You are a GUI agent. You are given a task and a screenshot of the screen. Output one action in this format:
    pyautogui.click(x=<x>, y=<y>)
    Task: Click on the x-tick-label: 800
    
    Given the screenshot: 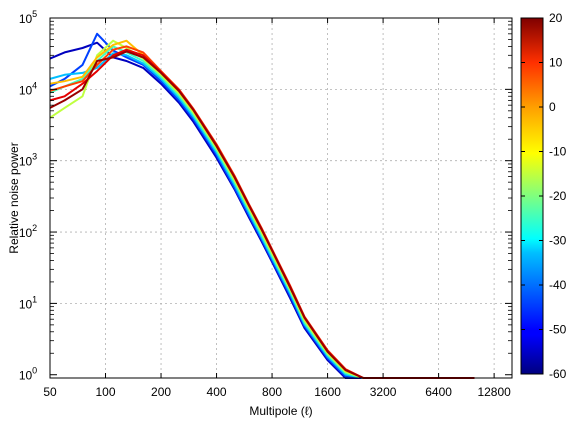 What is the action you would take?
    pyautogui.click(x=272, y=392)
    